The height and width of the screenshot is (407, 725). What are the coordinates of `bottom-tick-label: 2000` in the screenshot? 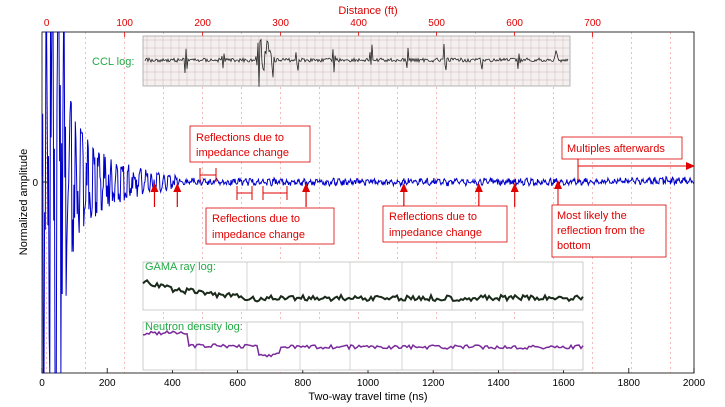 It's located at (694, 383).